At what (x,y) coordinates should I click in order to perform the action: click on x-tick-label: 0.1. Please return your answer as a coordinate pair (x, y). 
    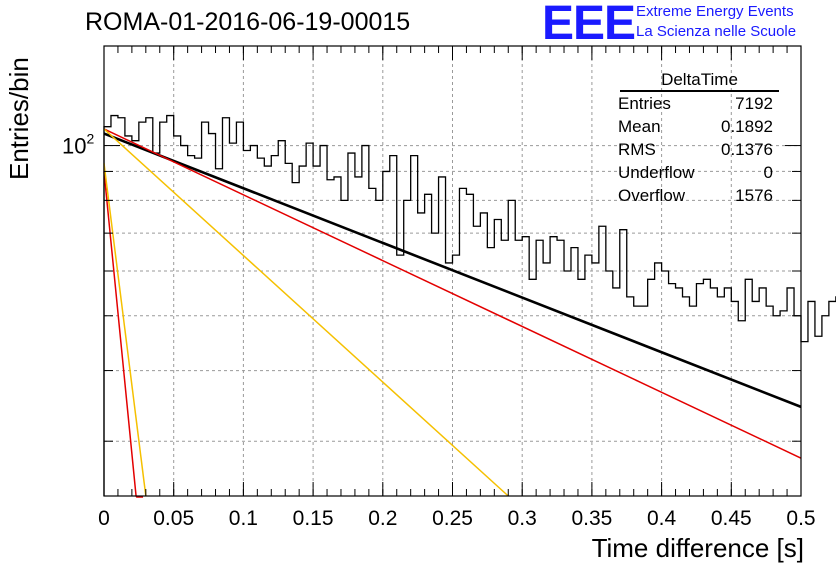
    Looking at the image, I should click on (243, 518).